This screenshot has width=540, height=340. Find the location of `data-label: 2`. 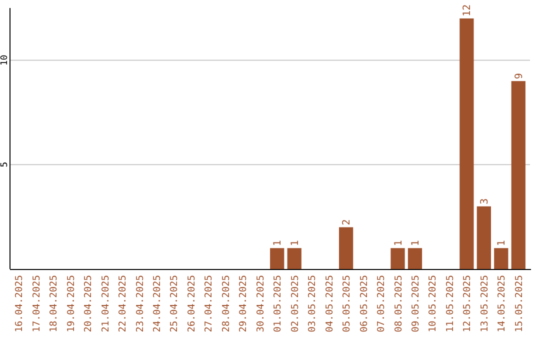

data-label: 2 is located at coordinates (347, 222).